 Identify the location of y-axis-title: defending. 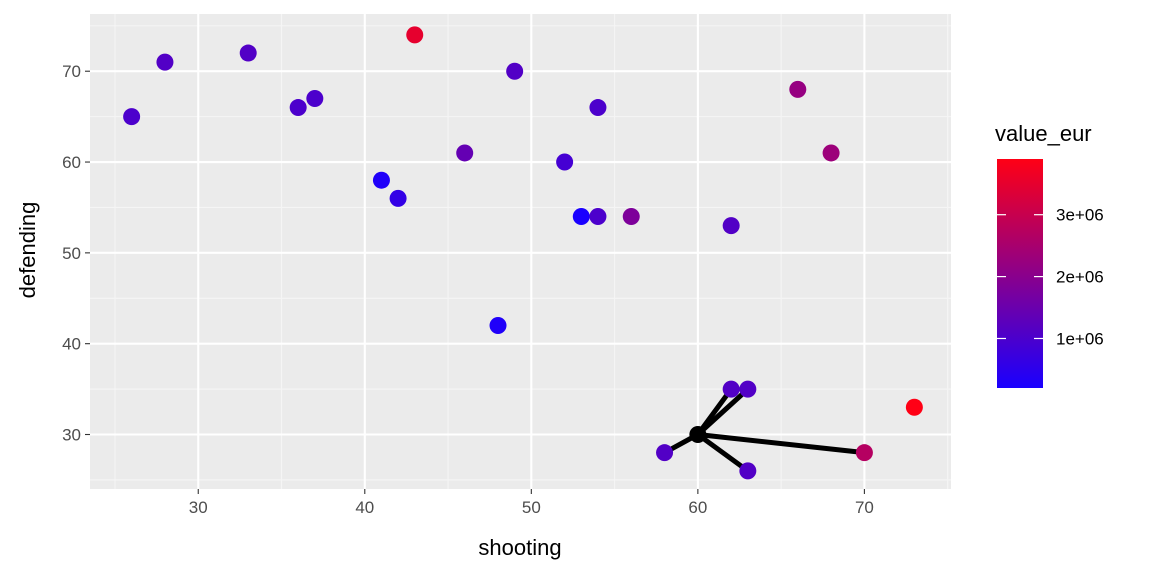
(27, 250).